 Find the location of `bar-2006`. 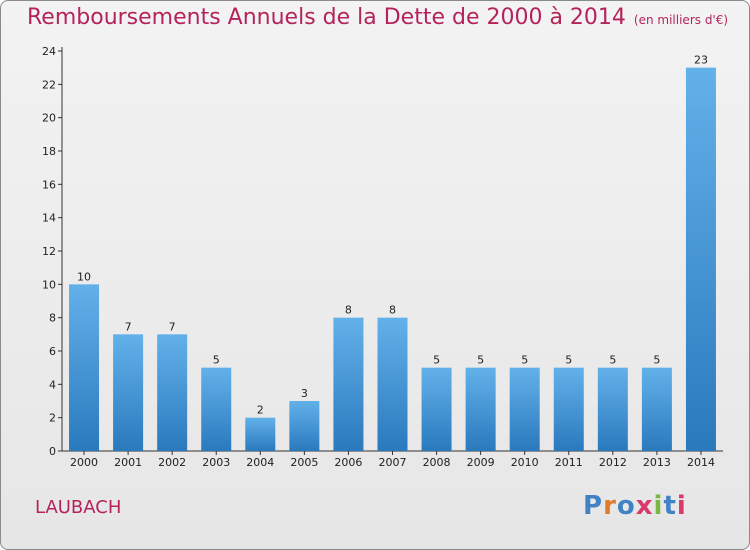

bar-2006 is located at coordinates (348, 384).